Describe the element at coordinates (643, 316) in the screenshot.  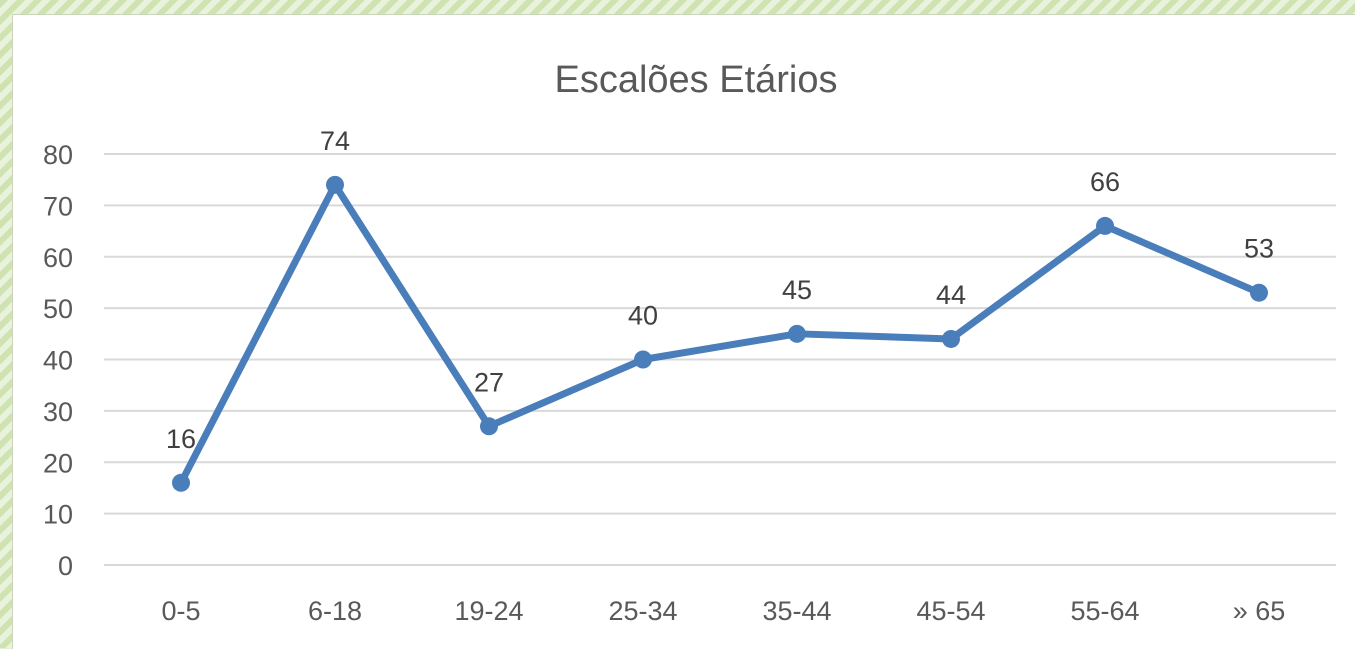
I see `data-label: 40` at that location.